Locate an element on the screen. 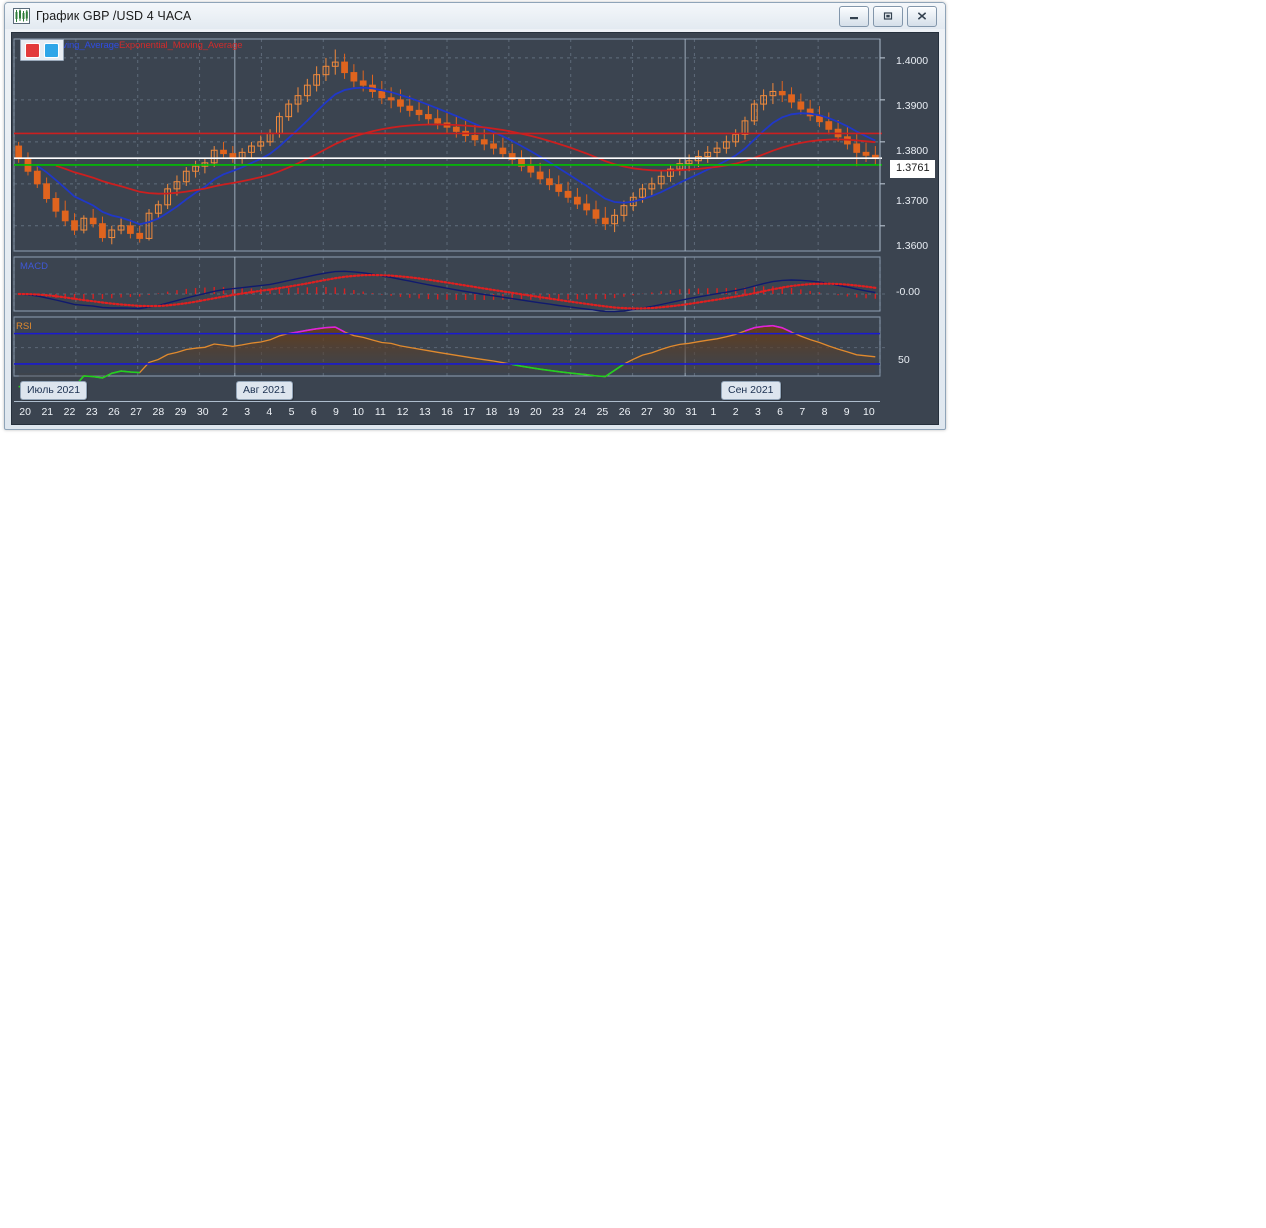 This screenshot has width=1266, height=1228. price-tick-3: 1.3700 is located at coordinates (912, 201).